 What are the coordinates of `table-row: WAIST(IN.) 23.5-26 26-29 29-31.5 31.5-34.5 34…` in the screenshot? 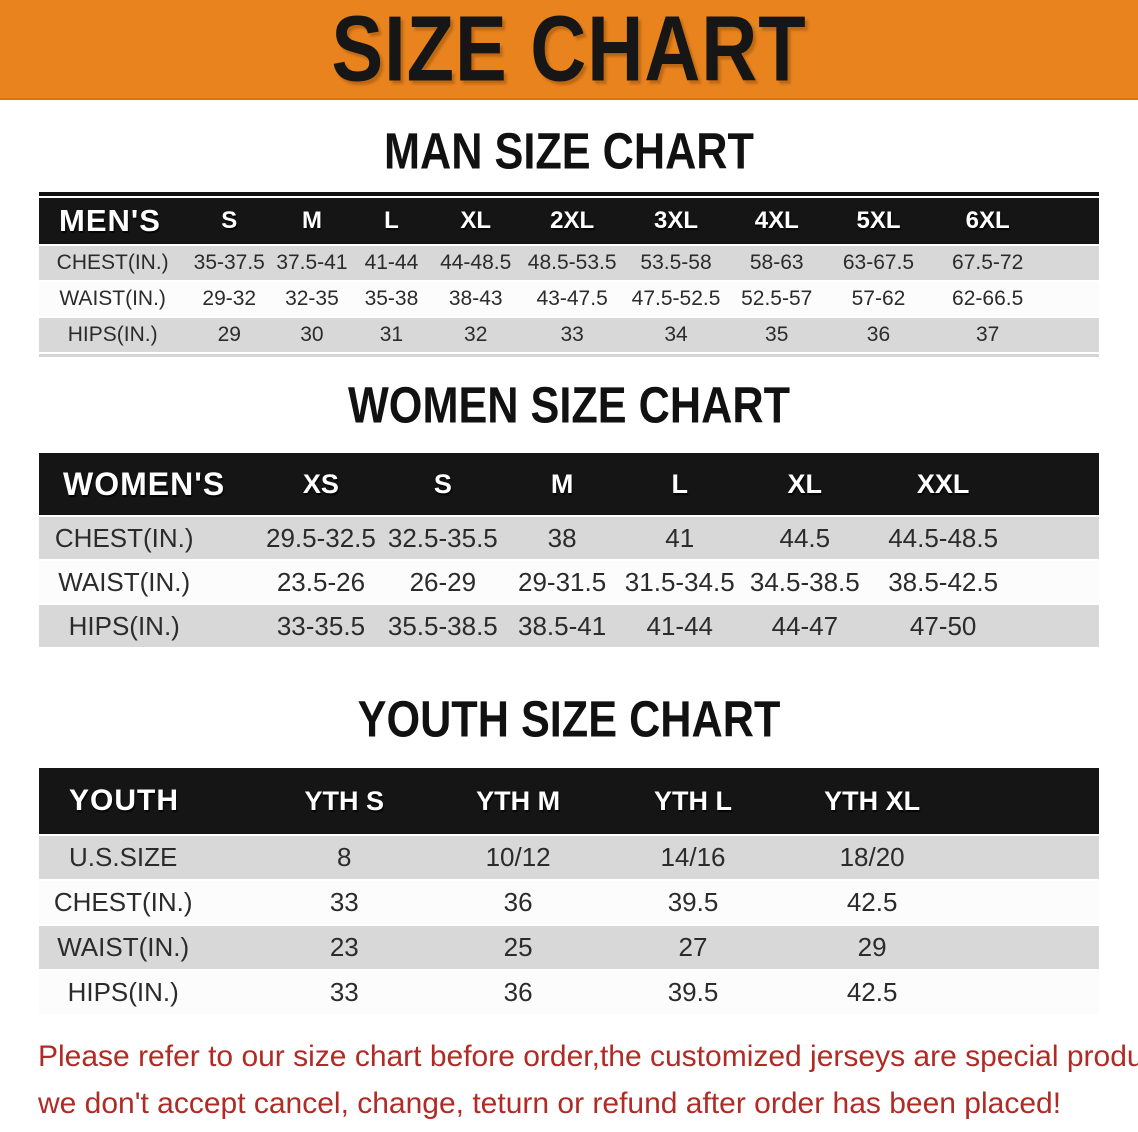 It's located at (569, 582).